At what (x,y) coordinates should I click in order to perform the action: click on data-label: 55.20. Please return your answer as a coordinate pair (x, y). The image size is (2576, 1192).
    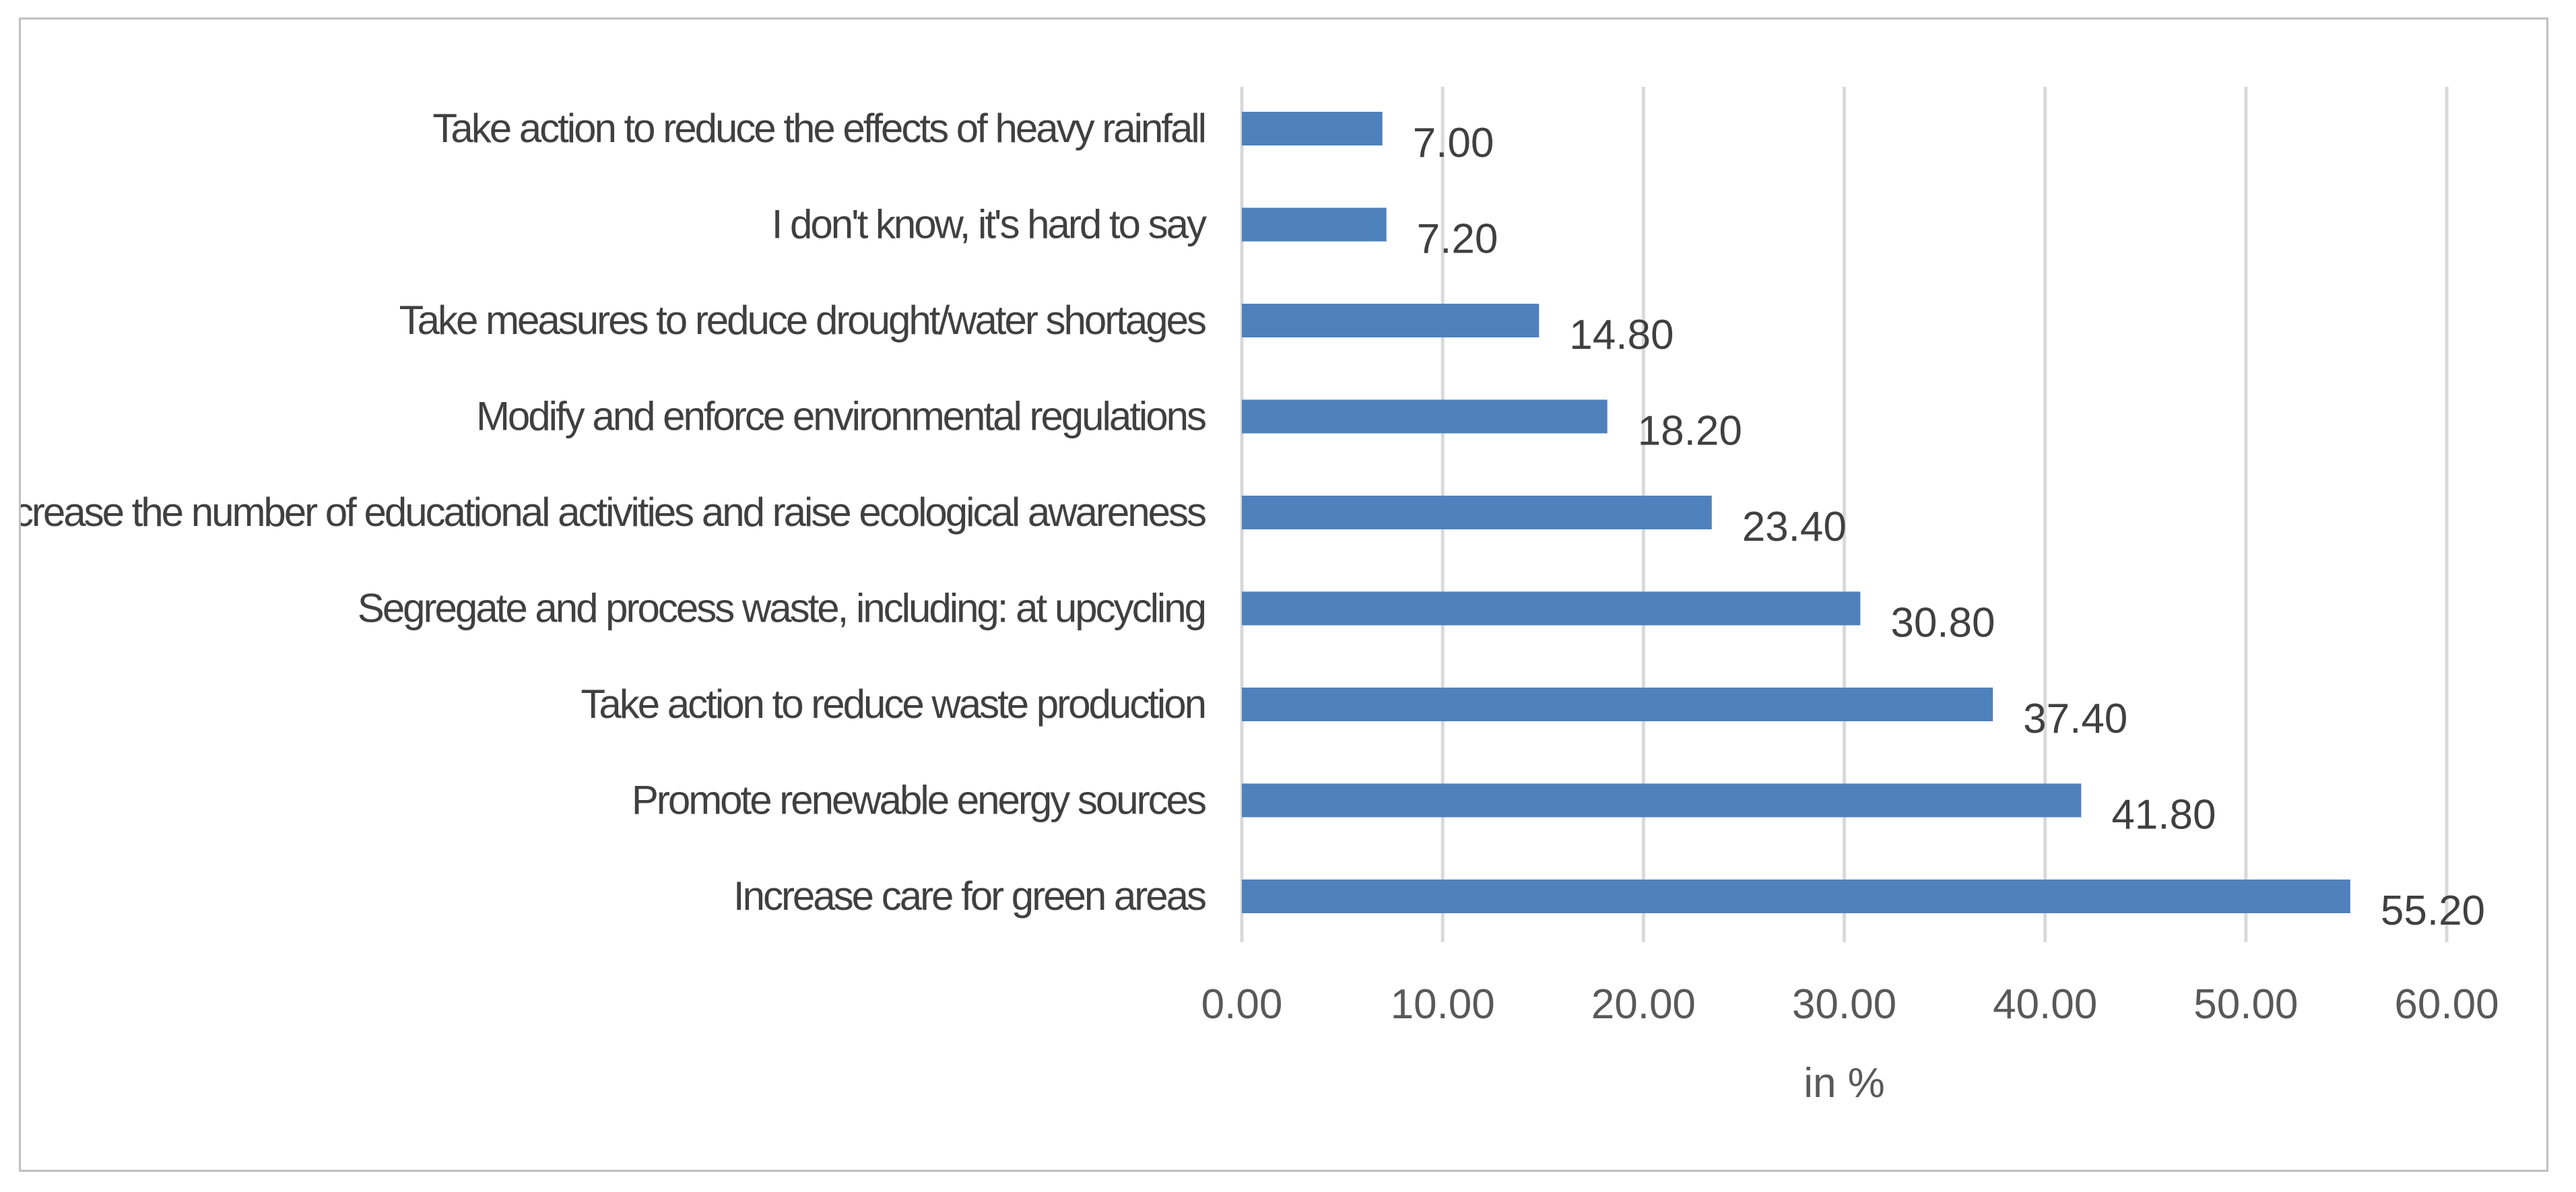
    Looking at the image, I should click on (2433, 911).